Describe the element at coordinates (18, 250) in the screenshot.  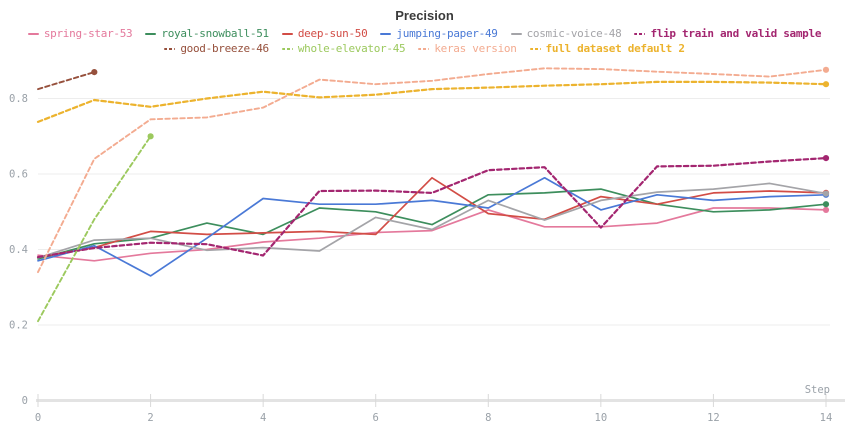
I see `y-tick-label: 0.4` at that location.